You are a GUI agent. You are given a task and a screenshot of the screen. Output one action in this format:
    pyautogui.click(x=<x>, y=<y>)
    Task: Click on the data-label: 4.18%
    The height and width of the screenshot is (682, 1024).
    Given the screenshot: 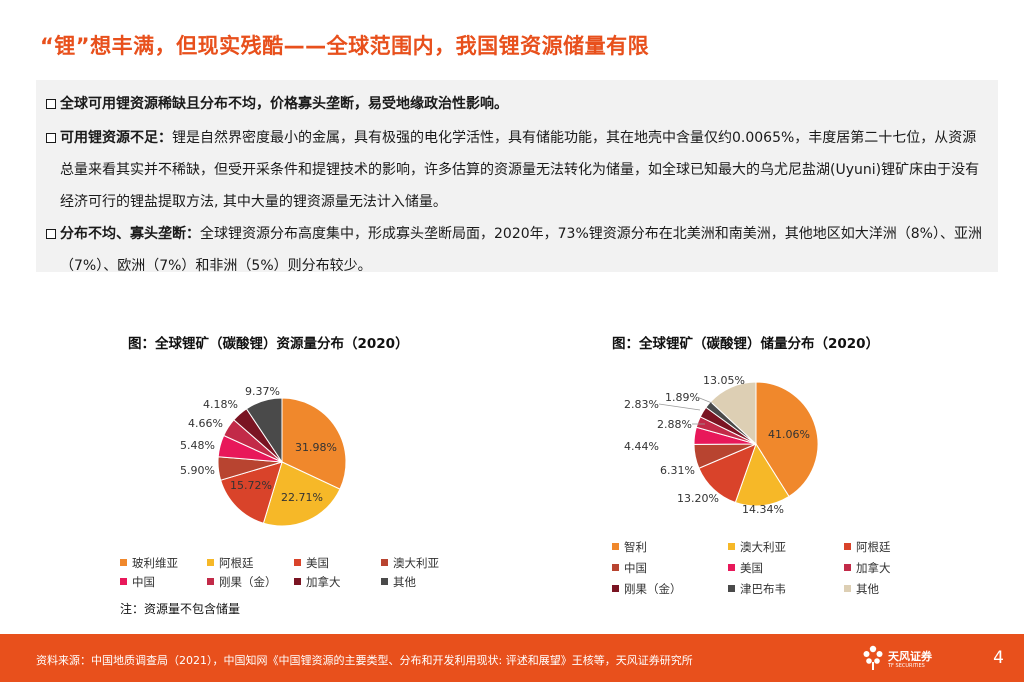 What is the action you would take?
    pyautogui.click(x=220, y=404)
    